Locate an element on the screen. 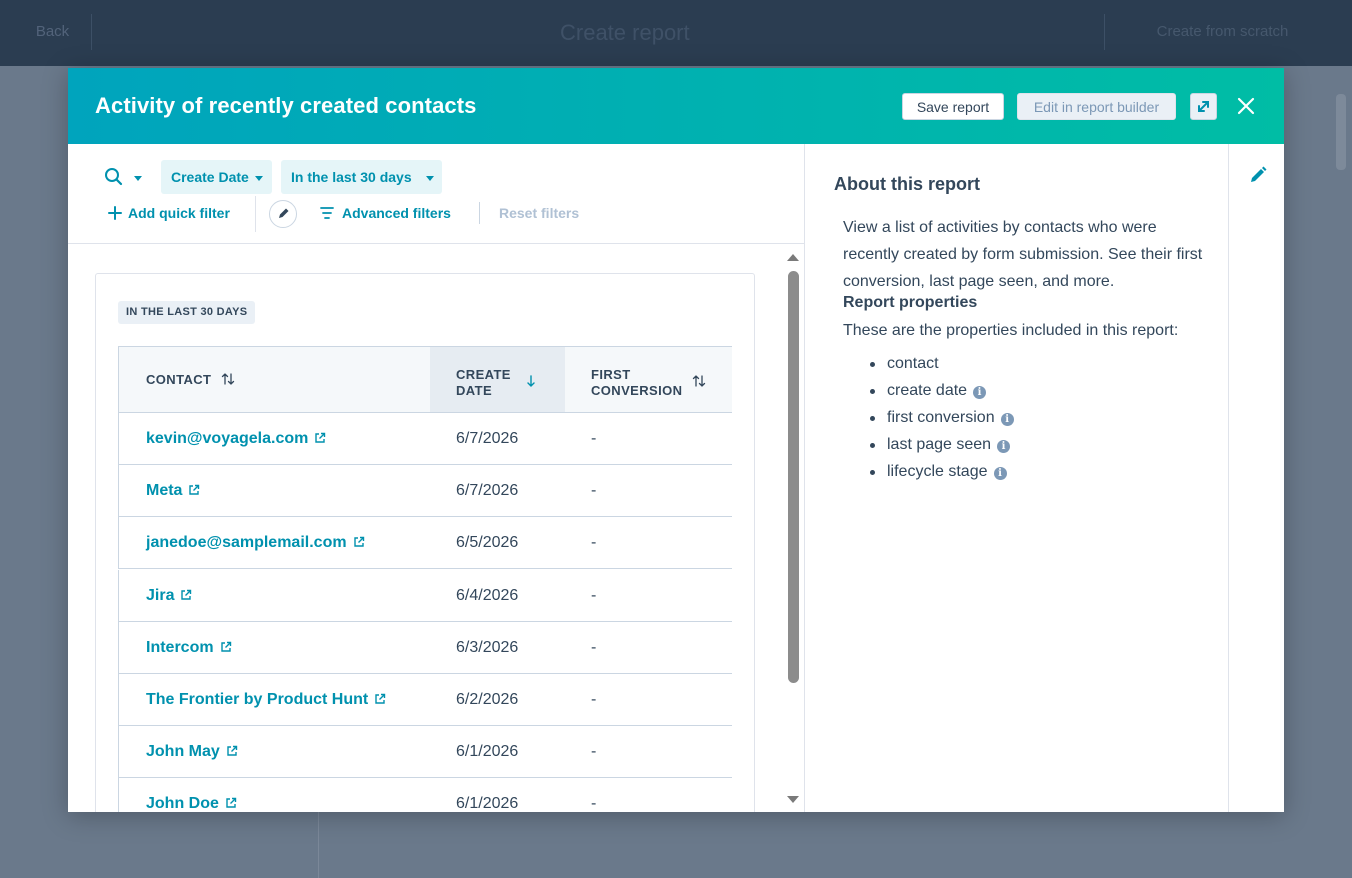 The image size is (1352, 878). edit-about-button is located at coordinates (1258, 175).